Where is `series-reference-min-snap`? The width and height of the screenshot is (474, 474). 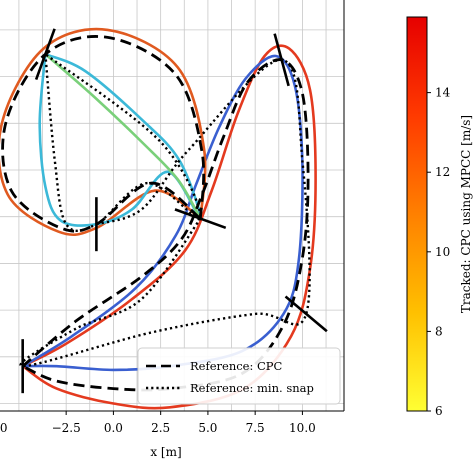
series-reference-min-snap is located at coordinates (123, 142).